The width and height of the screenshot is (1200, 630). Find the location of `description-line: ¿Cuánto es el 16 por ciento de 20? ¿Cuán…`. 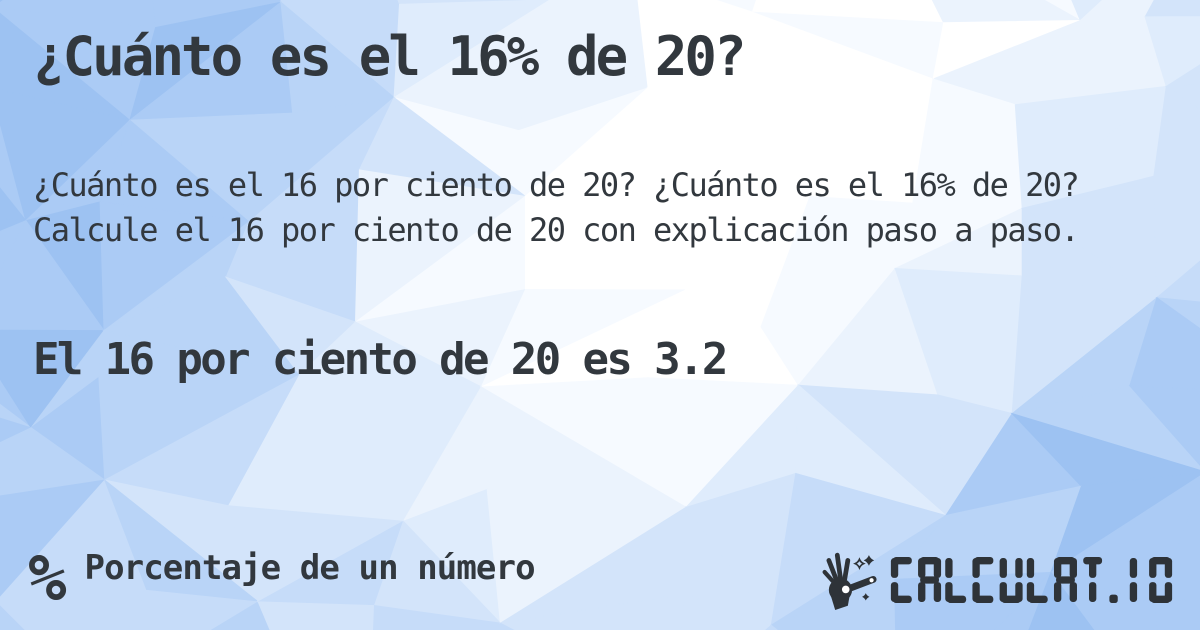

description-line: ¿Cuánto es el 16 por ciento de 20? ¿Cuán… is located at coordinates (556, 185).